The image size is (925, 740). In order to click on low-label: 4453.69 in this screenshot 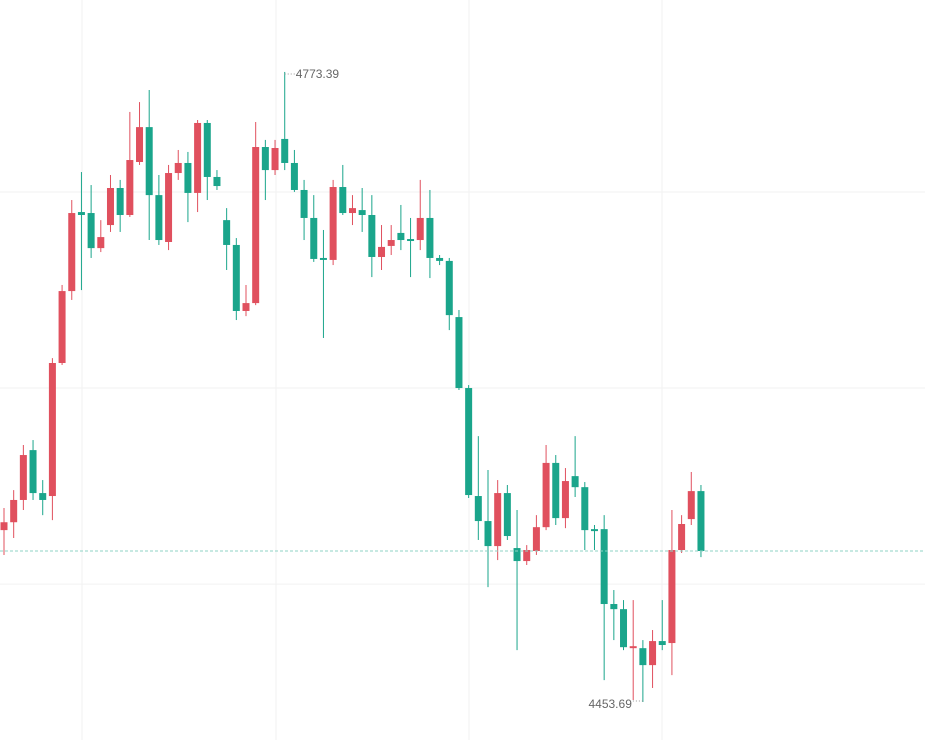, I will do `click(610, 704)`.